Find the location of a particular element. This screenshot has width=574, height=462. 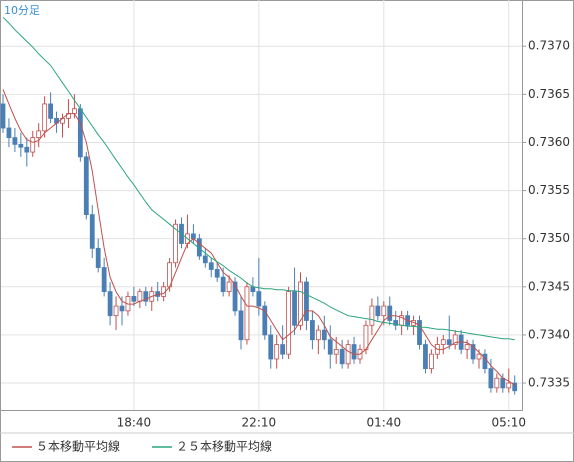

x-tick-label: 05:10 is located at coordinates (508, 423).